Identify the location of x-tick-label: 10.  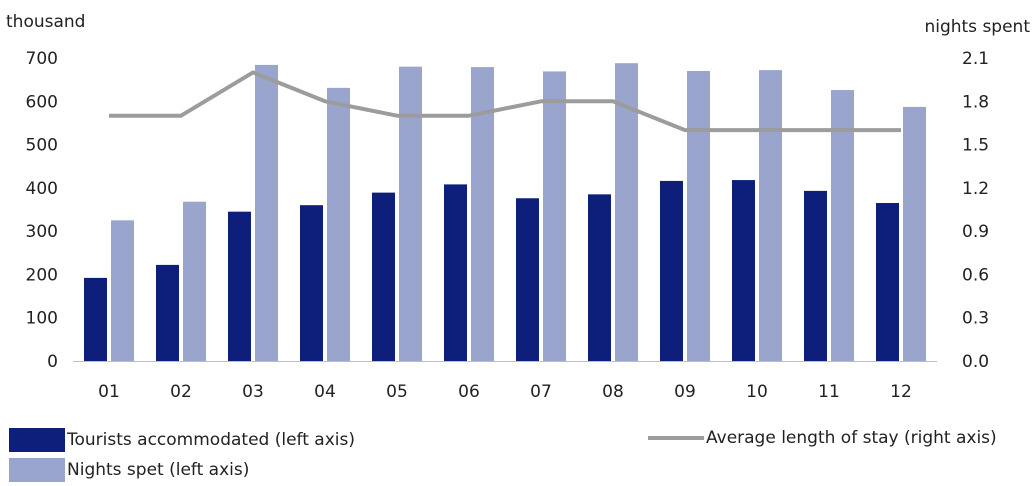
(757, 392).